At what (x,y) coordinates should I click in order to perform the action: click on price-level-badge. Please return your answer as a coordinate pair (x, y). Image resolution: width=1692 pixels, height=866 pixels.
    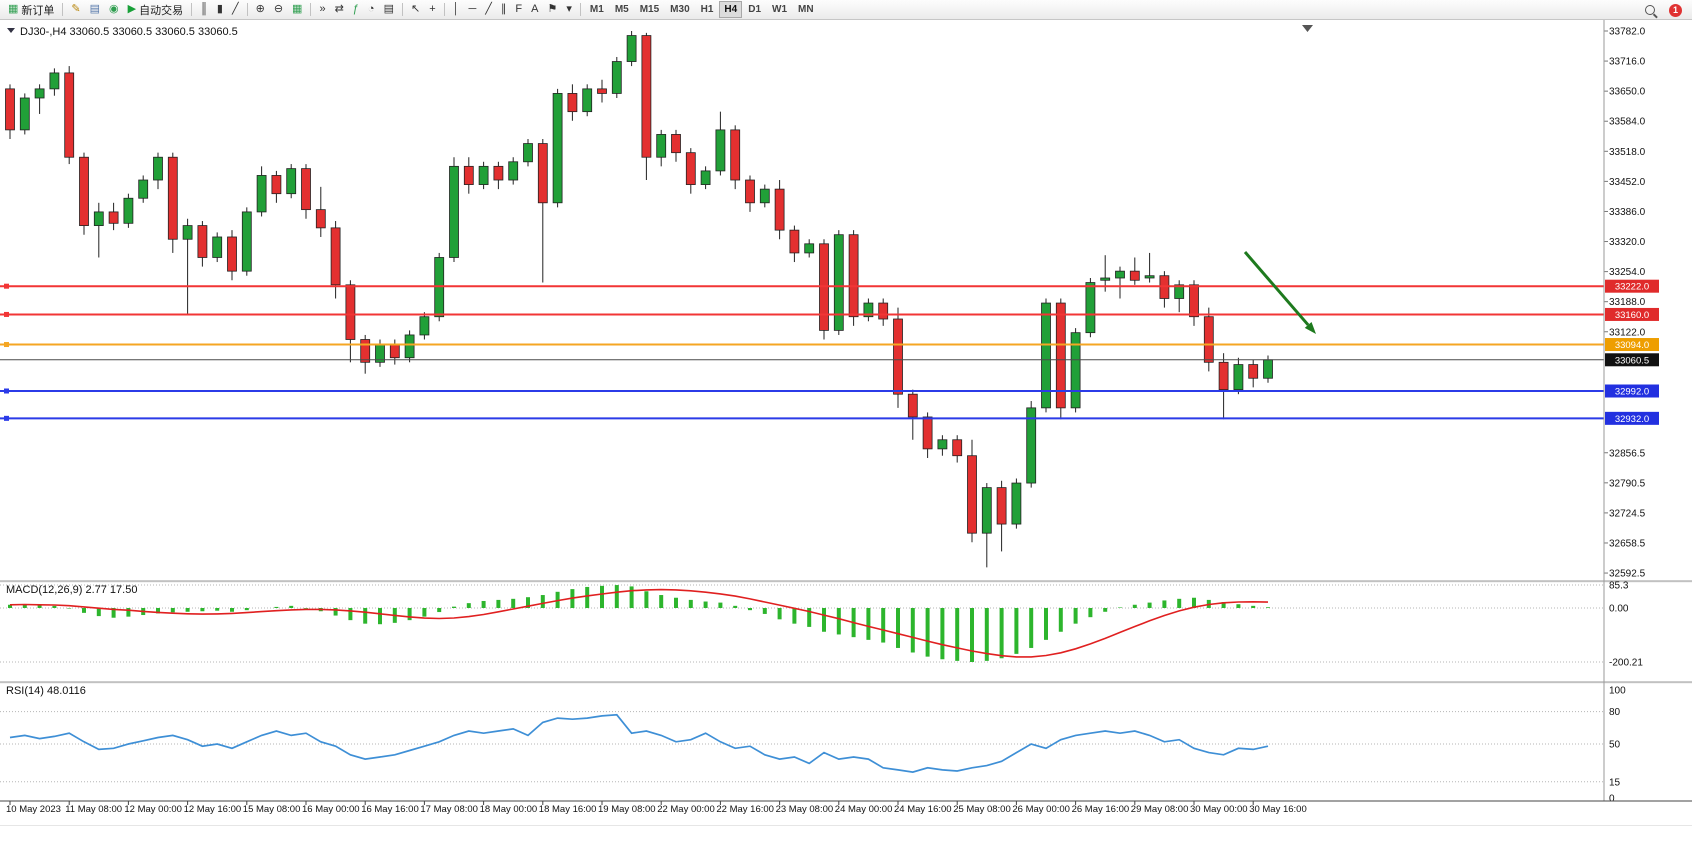
    Looking at the image, I should click on (1632, 391).